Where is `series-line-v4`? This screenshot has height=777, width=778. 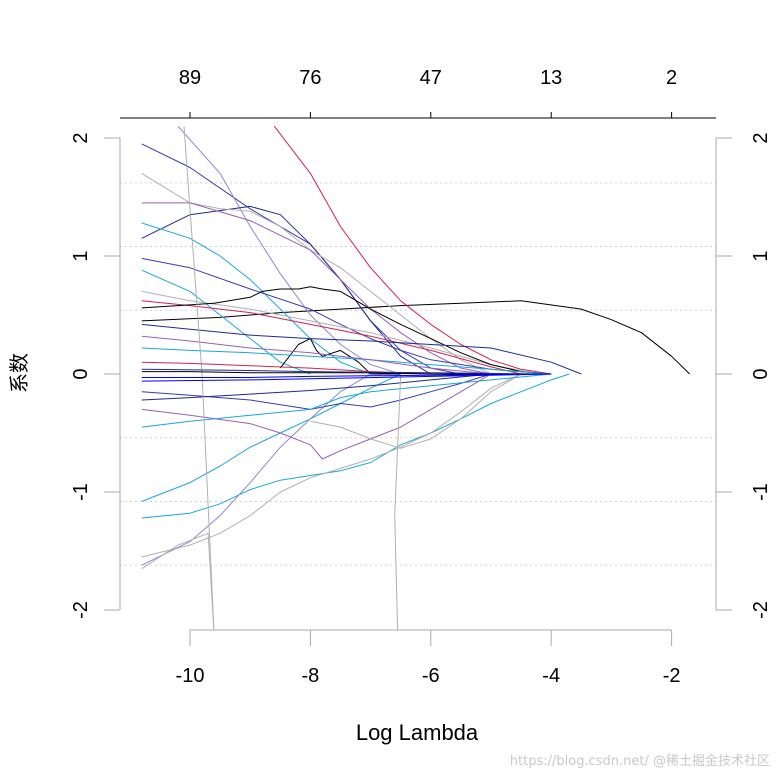
series-line-v4 is located at coordinates (289, 250).